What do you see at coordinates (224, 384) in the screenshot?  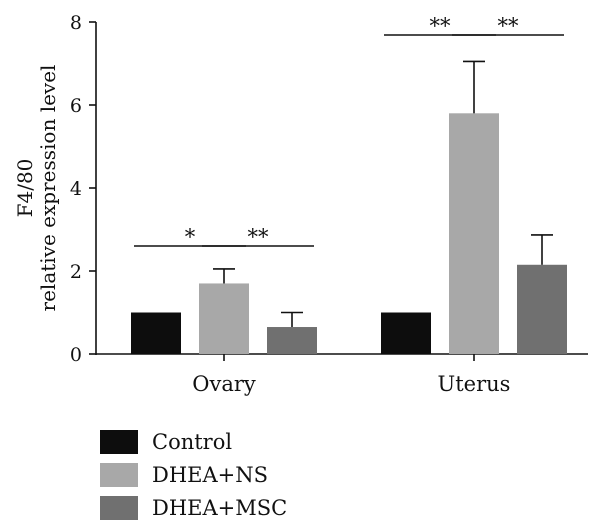 I see `x-tick-label: Ovary` at bounding box center [224, 384].